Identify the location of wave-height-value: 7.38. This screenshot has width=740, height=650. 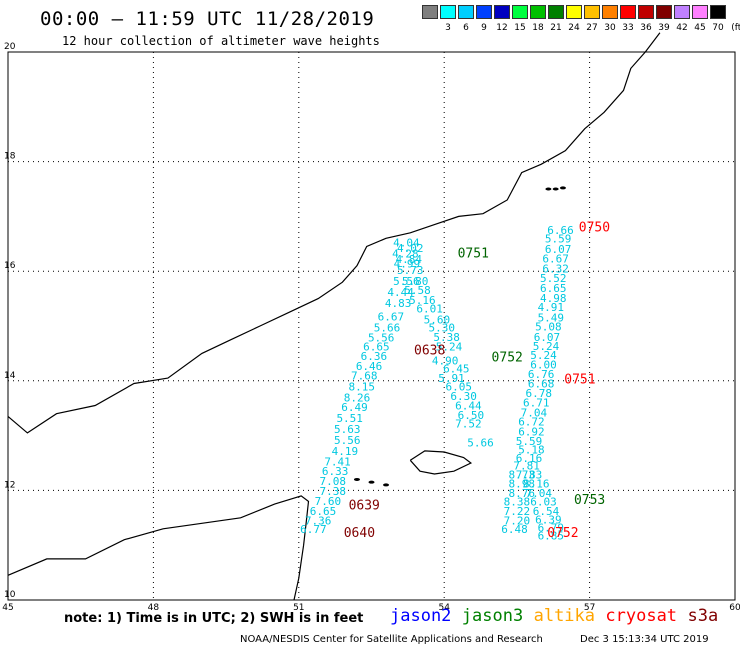
(332, 491).